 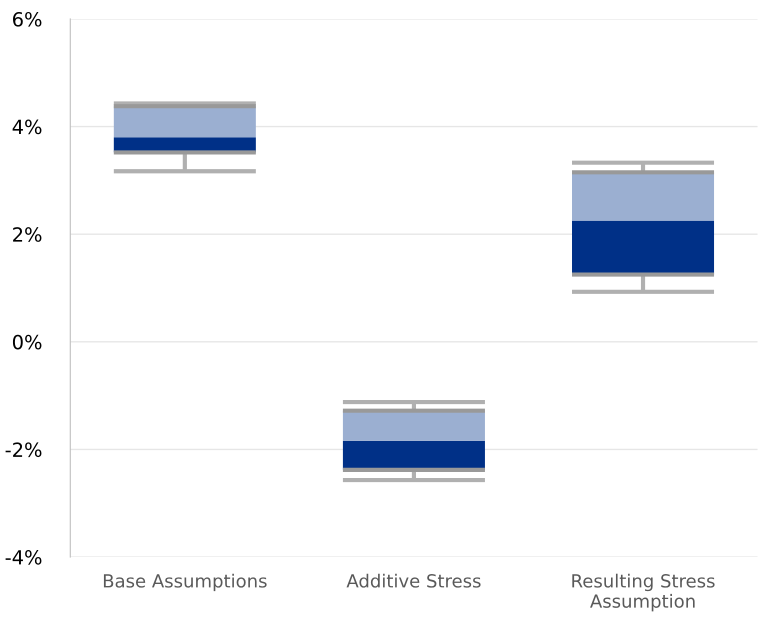 I want to click on y-tick-label: 2%, so click(x=27, y=234).